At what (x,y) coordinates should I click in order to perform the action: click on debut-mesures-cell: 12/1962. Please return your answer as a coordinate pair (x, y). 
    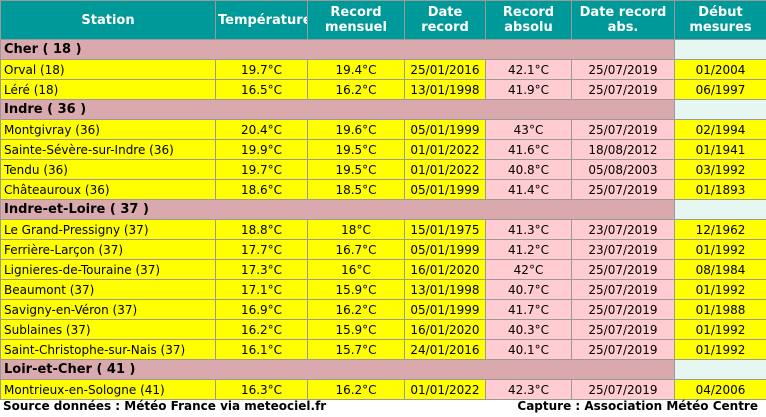
    Looking at the image, I should click on (720, 229).